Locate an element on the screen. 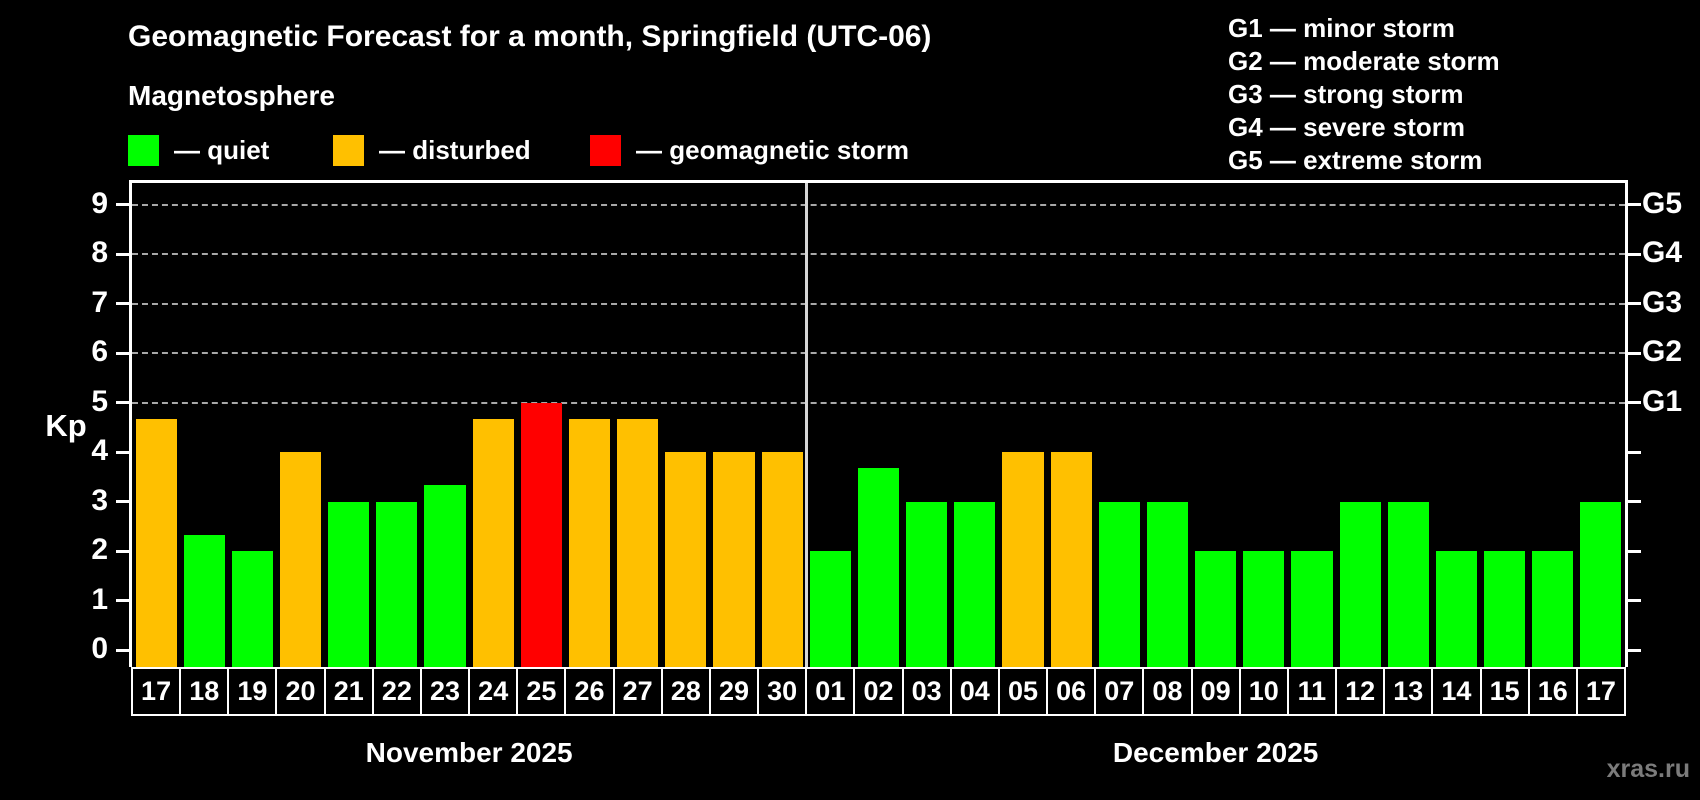 This screenshot has height=800, width=1700. status-legend: — quiet — disturbed — geomagnetic storm is located at coordinates (850, 152).